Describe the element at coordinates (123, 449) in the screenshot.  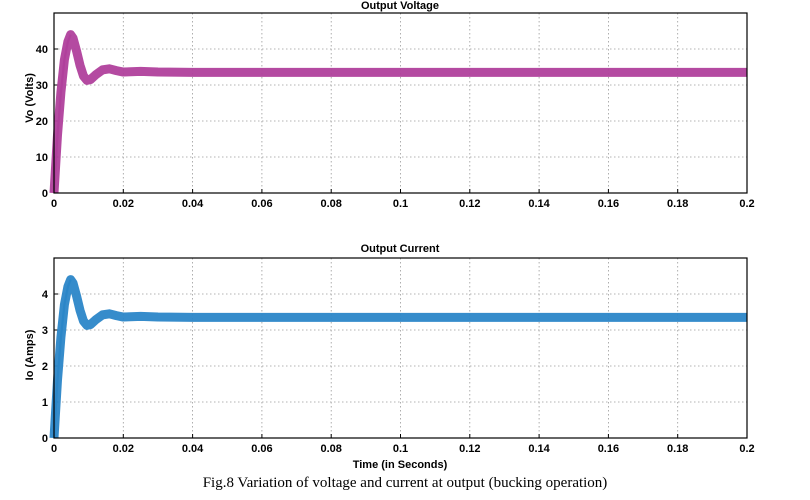
I see `current-x-tick-label: 0.02` at that location.